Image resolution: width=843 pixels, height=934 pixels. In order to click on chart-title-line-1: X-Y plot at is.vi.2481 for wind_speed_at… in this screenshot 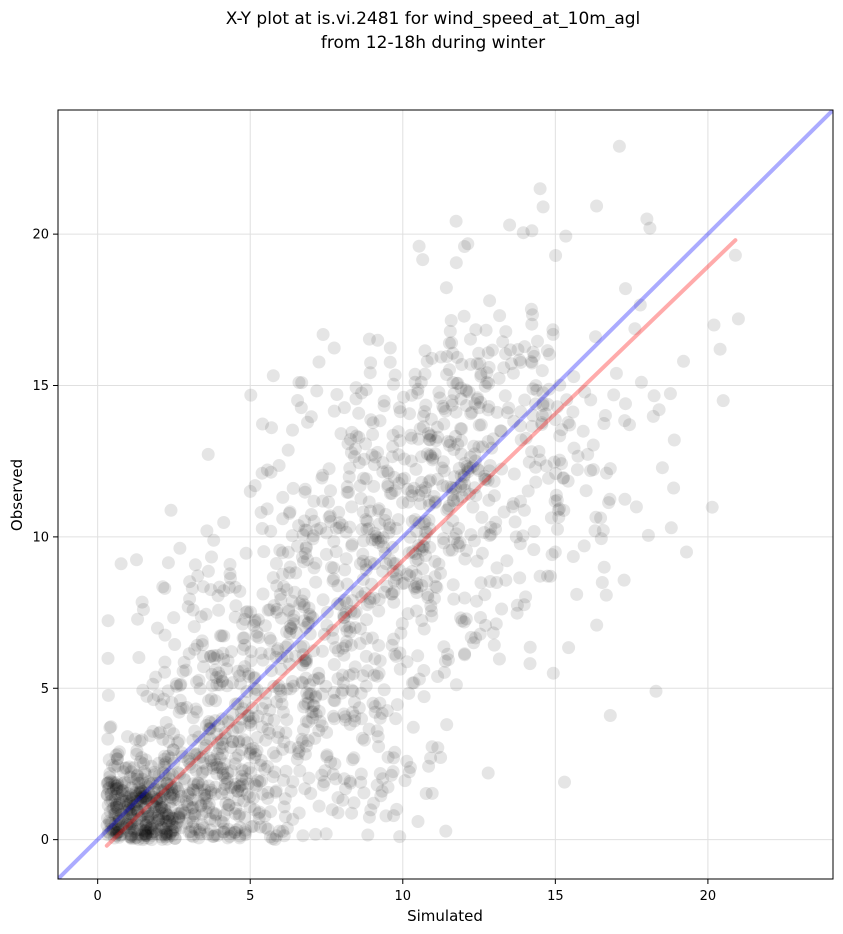, I will do `click(433, 19)`.